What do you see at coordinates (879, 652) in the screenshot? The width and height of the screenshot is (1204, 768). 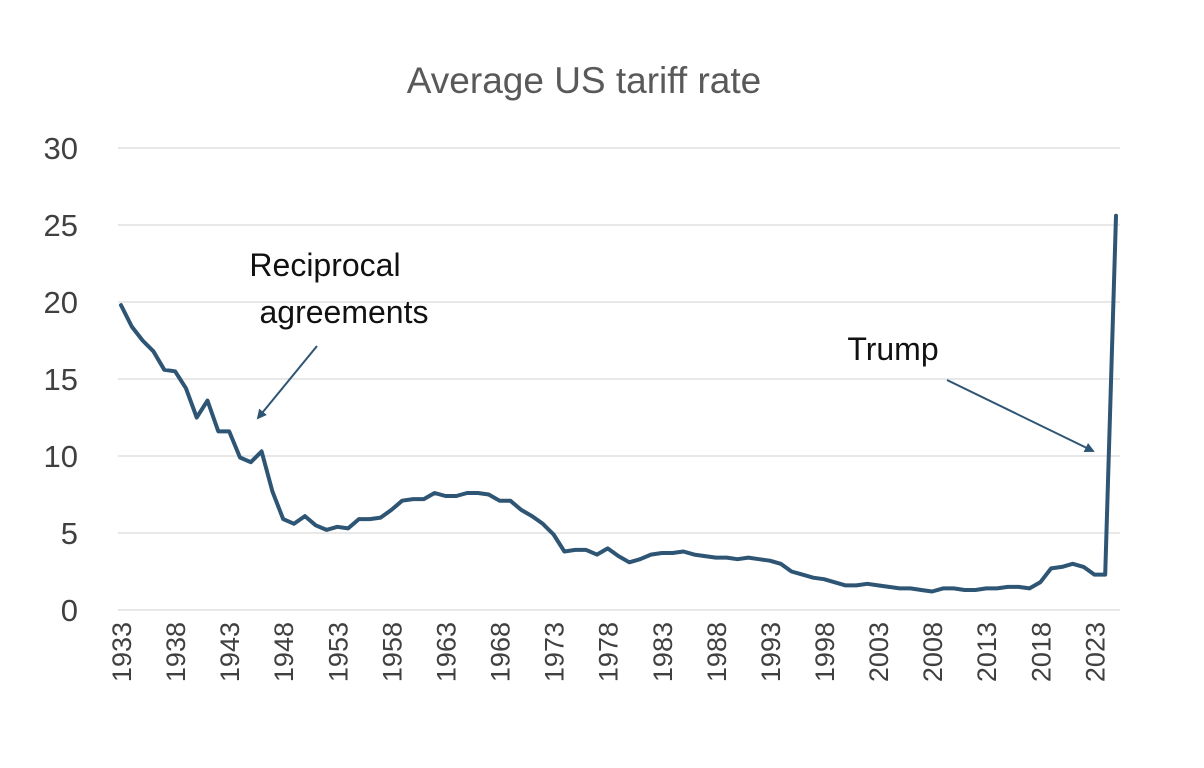 I see `x-tick-label-2003: 2003` at bounding box center [879, 652].